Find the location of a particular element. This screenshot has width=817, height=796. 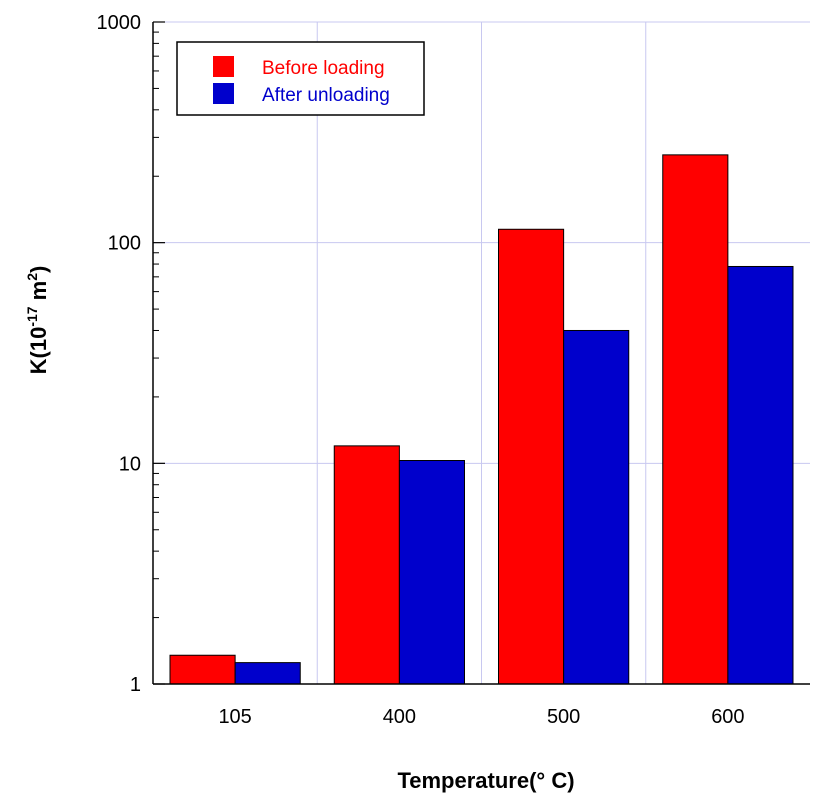

y-axis-title-prefix: K(10 is located at coordinates (38, 351).